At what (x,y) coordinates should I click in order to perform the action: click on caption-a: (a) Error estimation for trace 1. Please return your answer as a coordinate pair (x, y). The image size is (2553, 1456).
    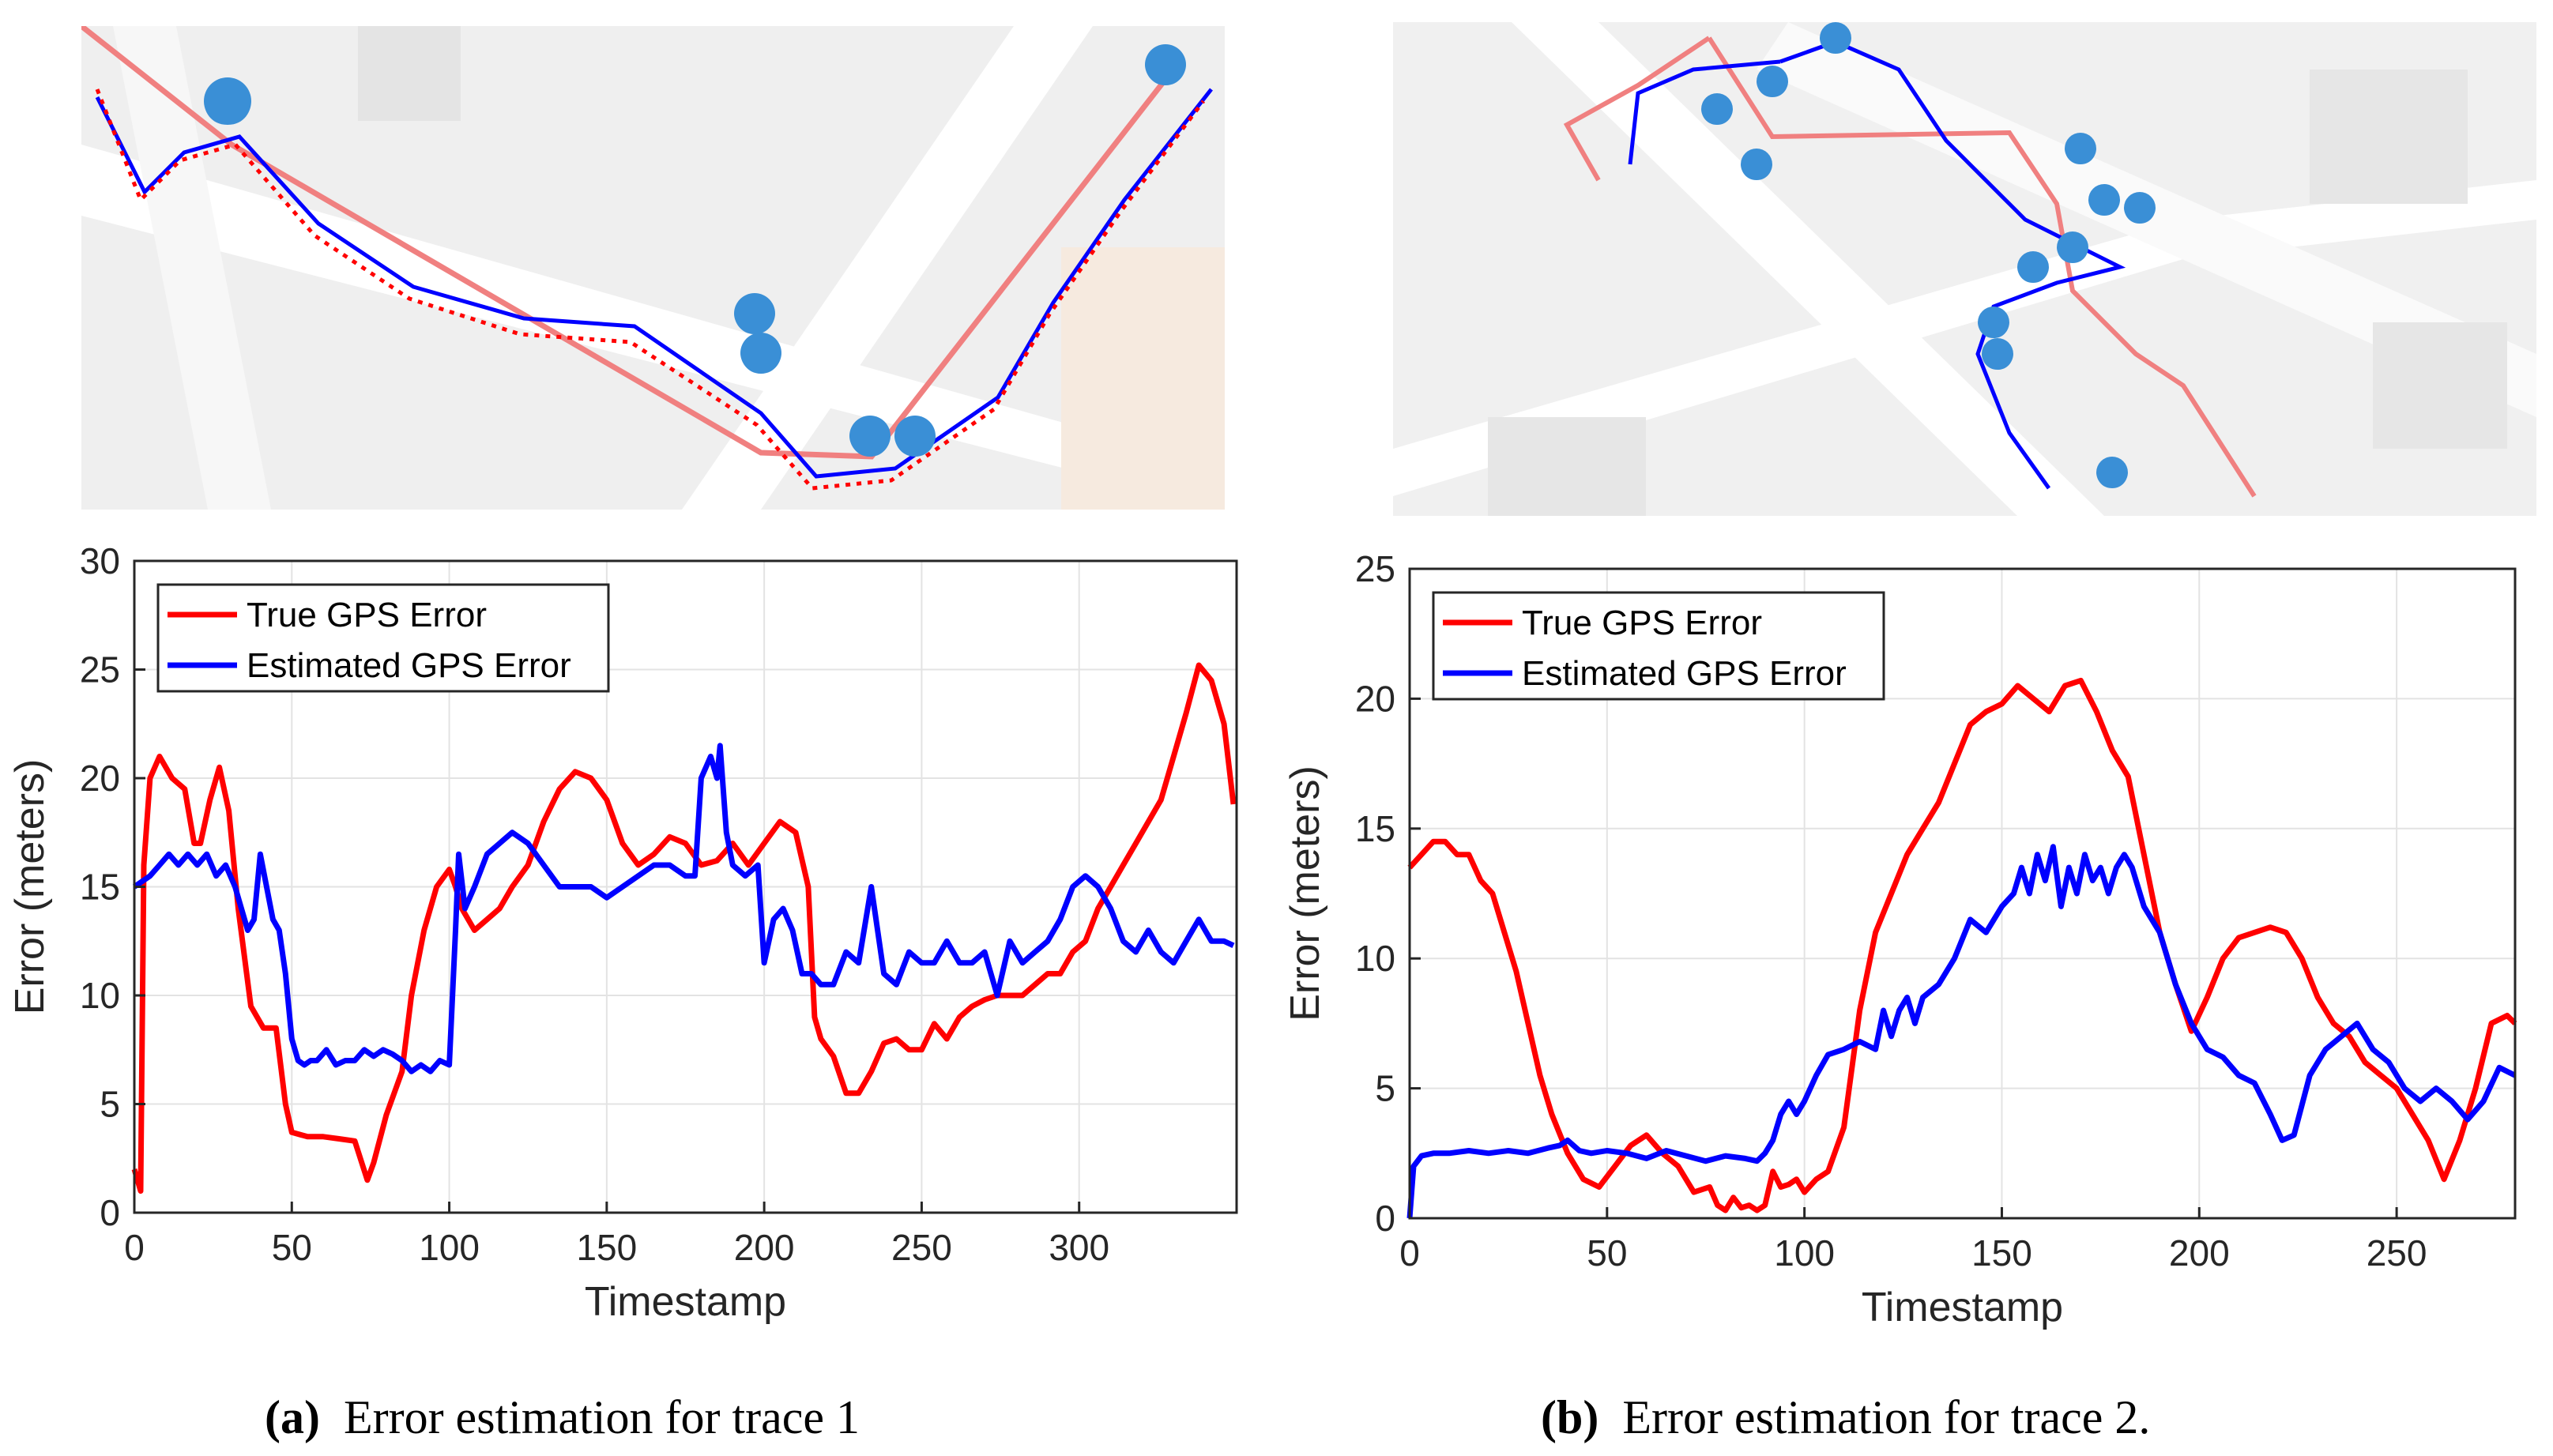
    Looking at the image, I should click on (563, 1417).